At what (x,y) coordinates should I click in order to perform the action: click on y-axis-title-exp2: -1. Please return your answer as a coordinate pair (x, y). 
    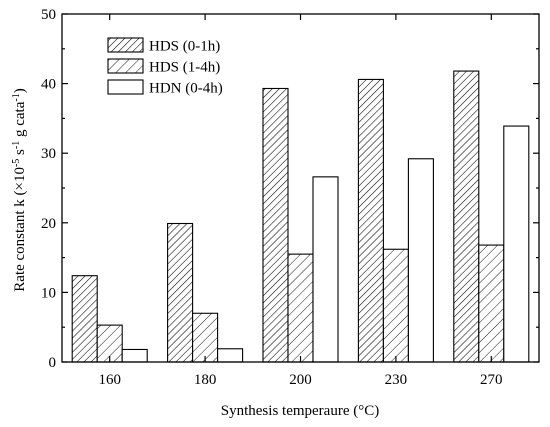
    Looking at the image, I should click on (16, 145).